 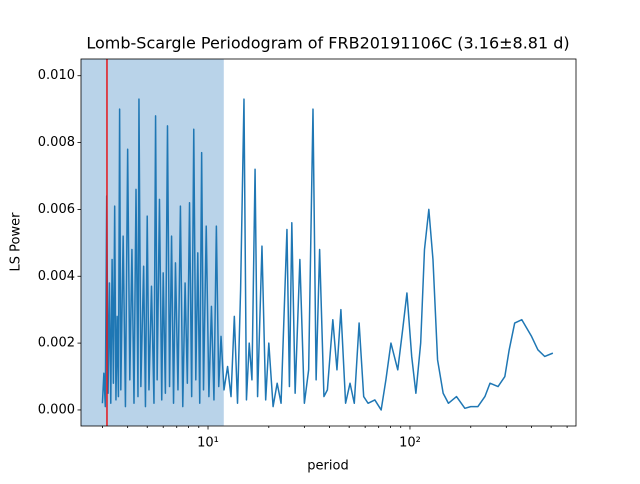 What do you see at coordinates (56, 409) in the screenshot?
I see `y-tick-label: 0.000` at bounding box center [56, 409].